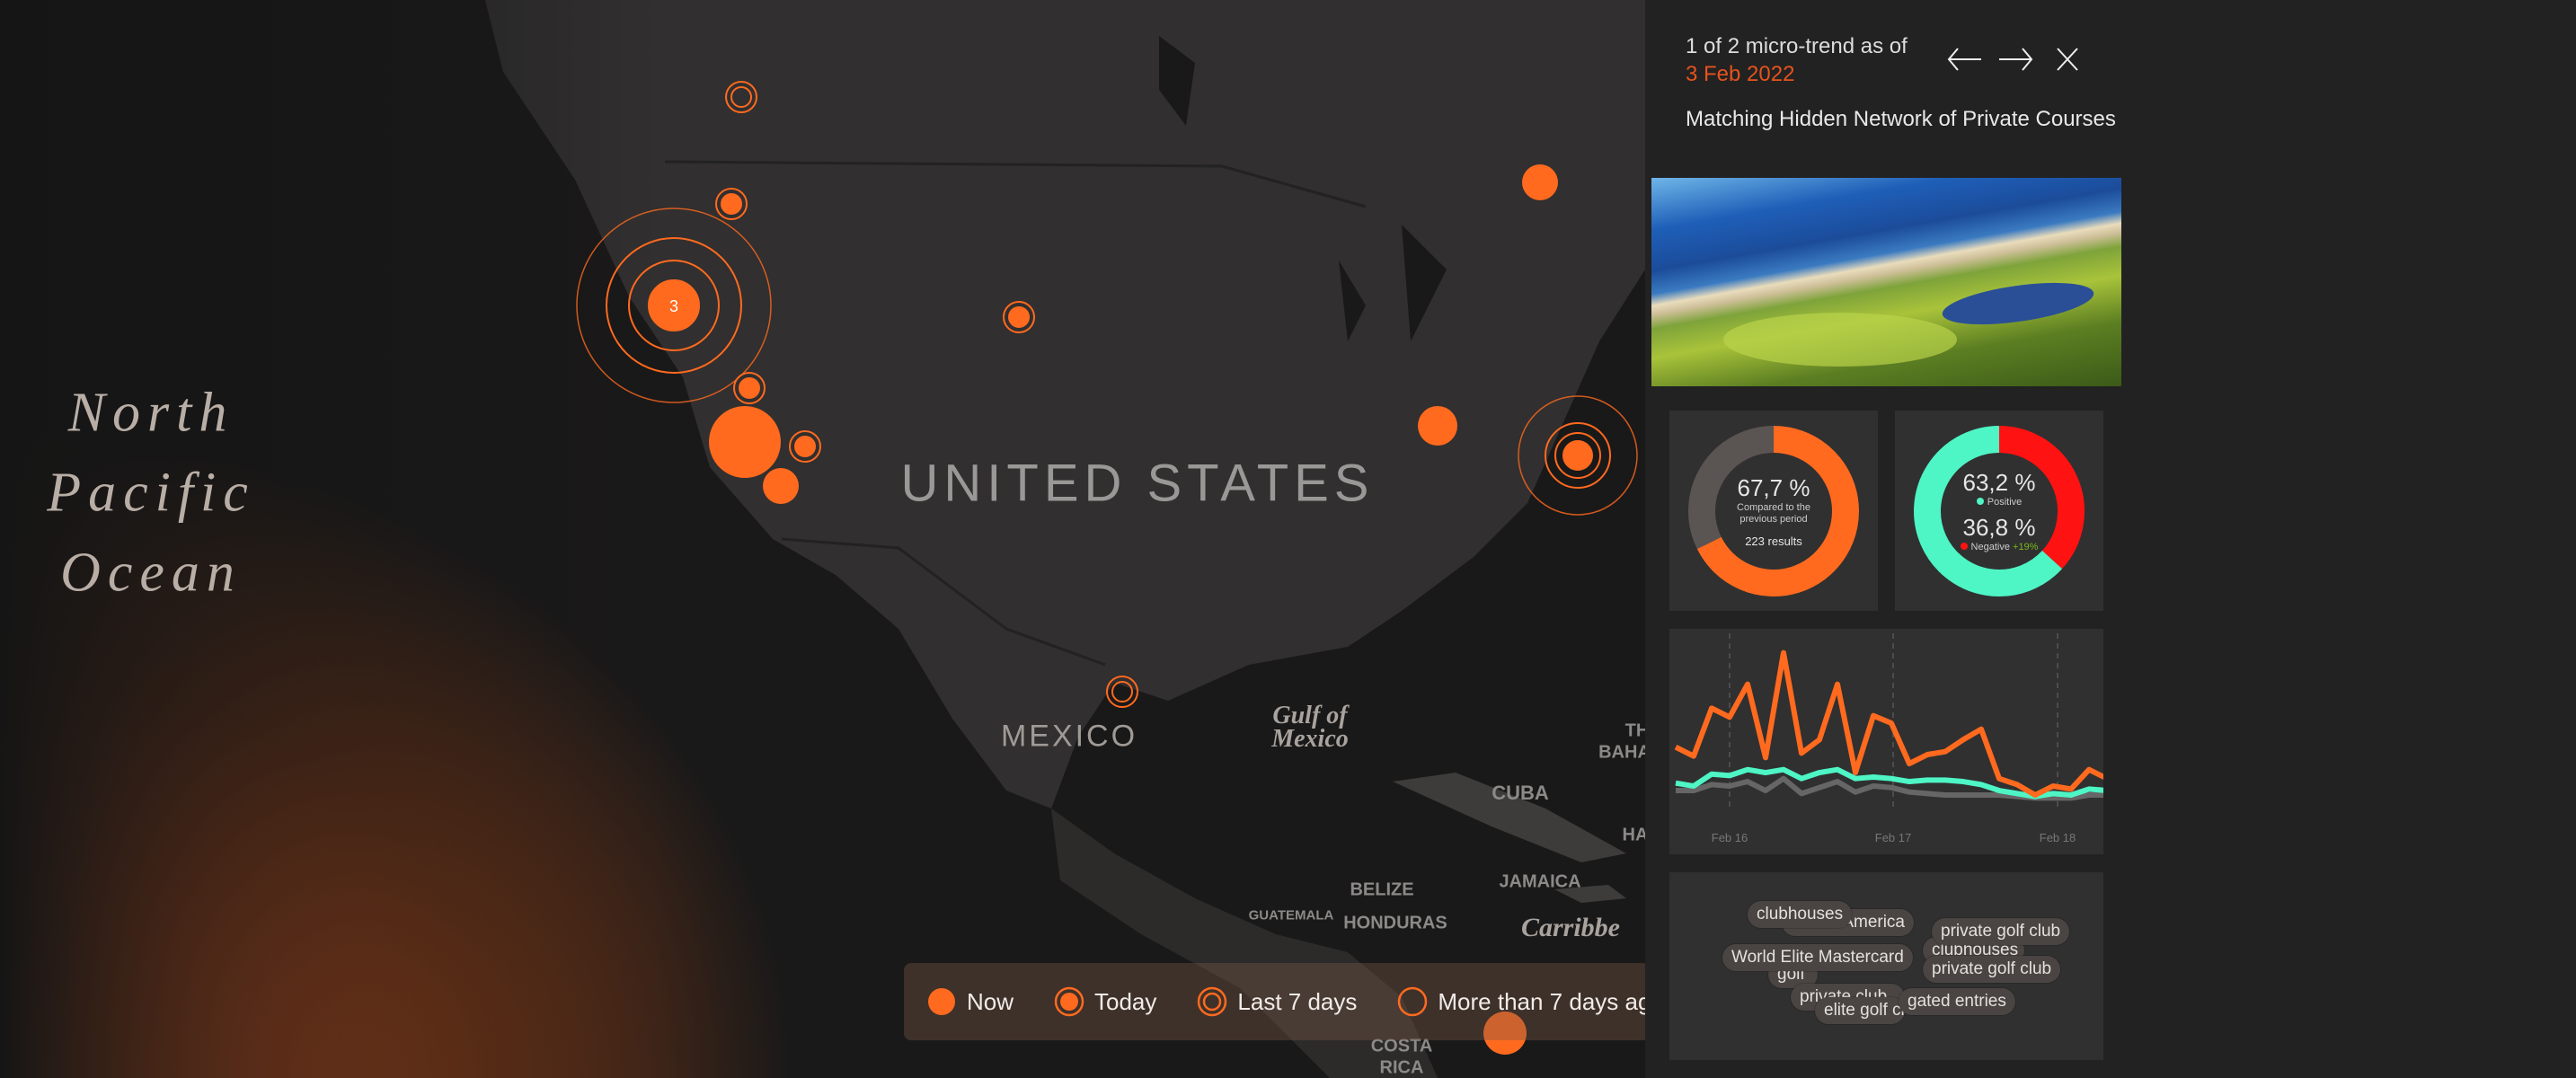  What do you see at coordinates (1817, 958) in the screenshot?
I see `tag: World Elite Mastercard` at bounding box center [1817, 958].